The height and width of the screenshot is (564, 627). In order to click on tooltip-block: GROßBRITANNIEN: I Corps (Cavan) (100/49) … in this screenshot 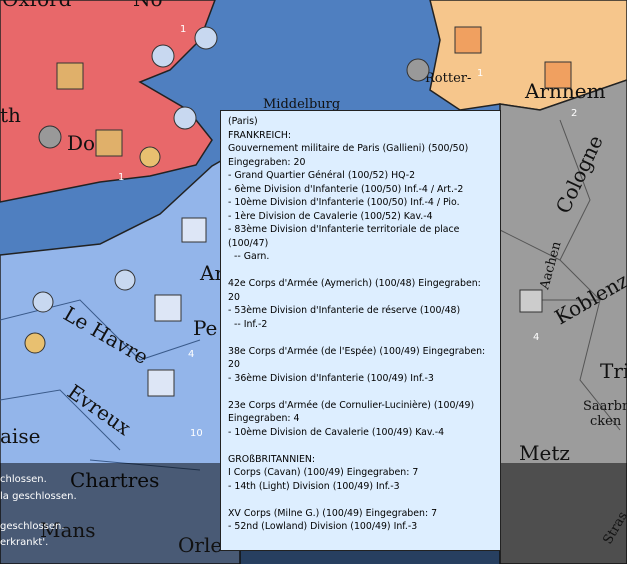, I will do `click(364, 473)`.